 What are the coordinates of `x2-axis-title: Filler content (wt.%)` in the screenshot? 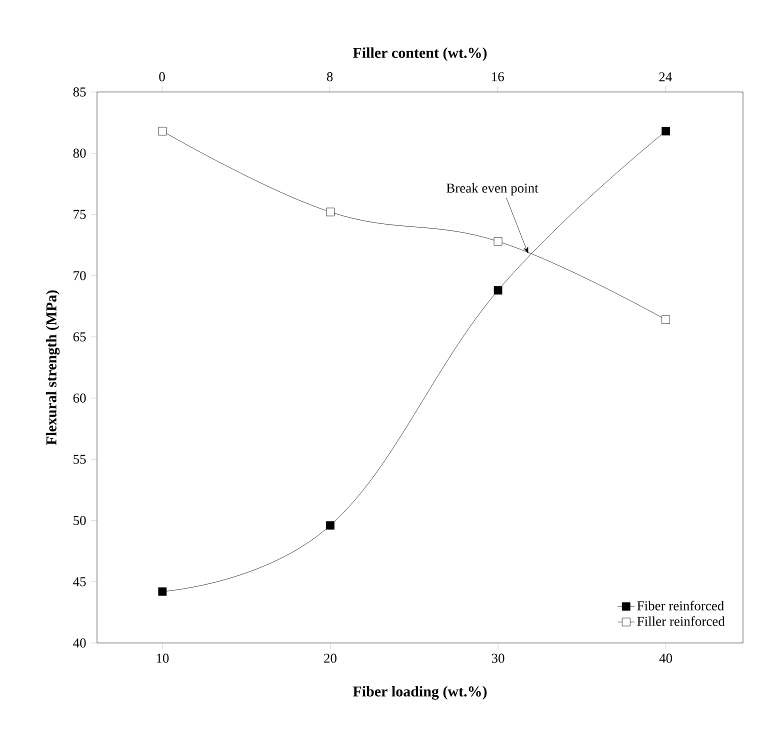 It's located at (419, 54).